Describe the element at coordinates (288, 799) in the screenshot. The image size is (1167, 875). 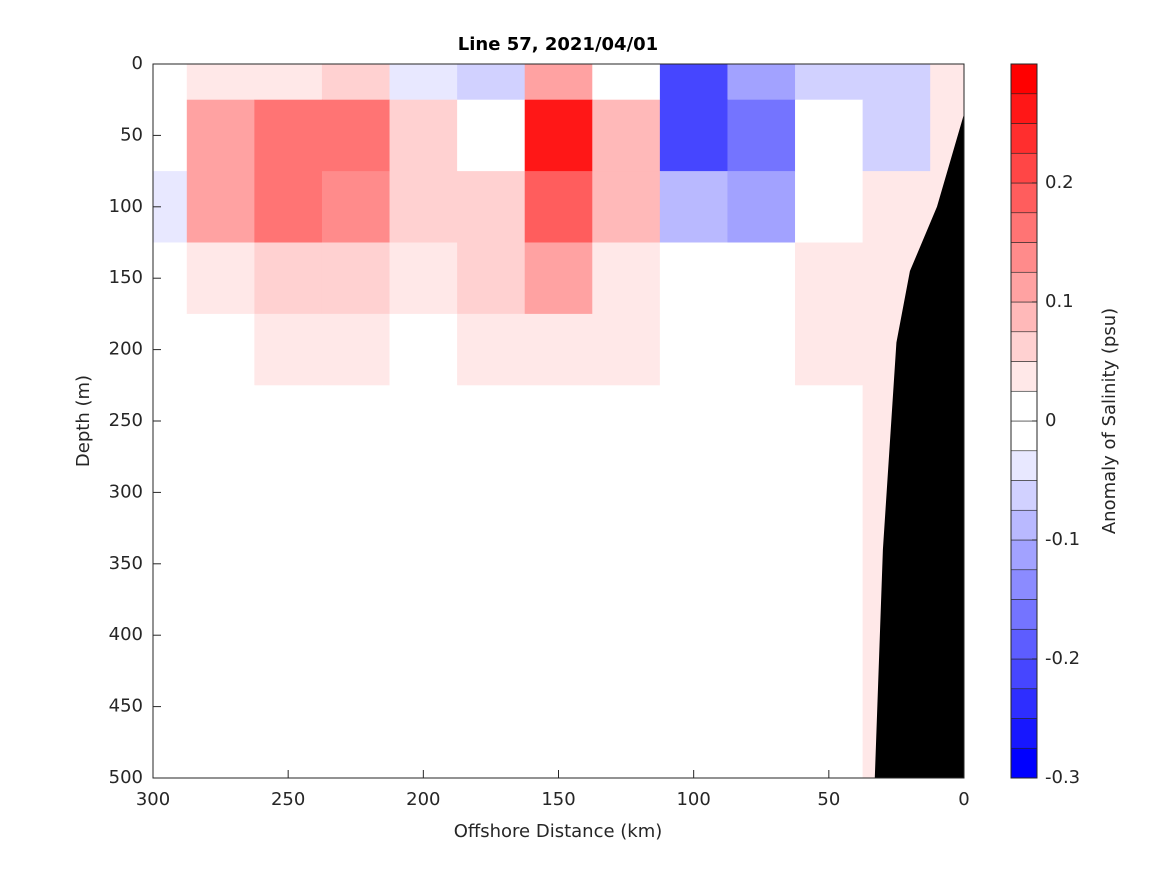
I see `x-tick-label: 250` at that location.